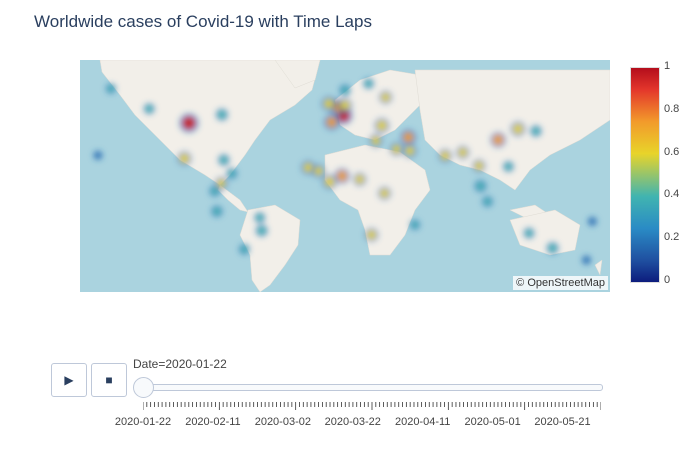  Describe the element at coordinates (645, 175) in the screenshot. I see `colorbar` at that location.